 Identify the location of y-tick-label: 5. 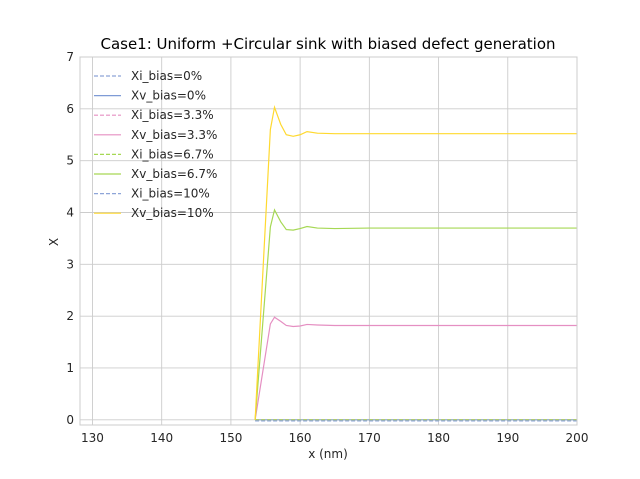
(70, 161).